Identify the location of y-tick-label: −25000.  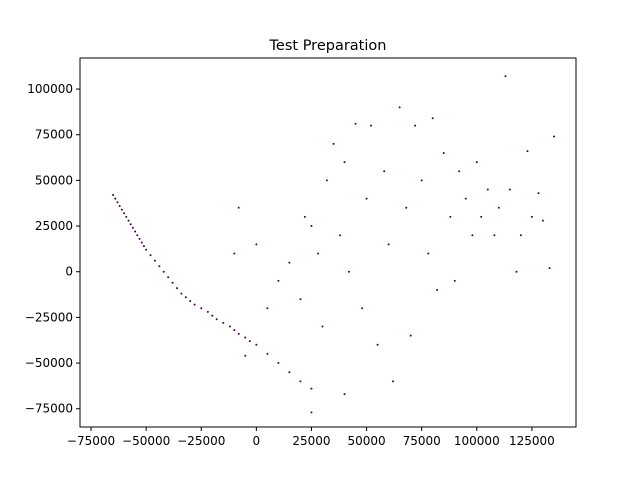
(49, 317).